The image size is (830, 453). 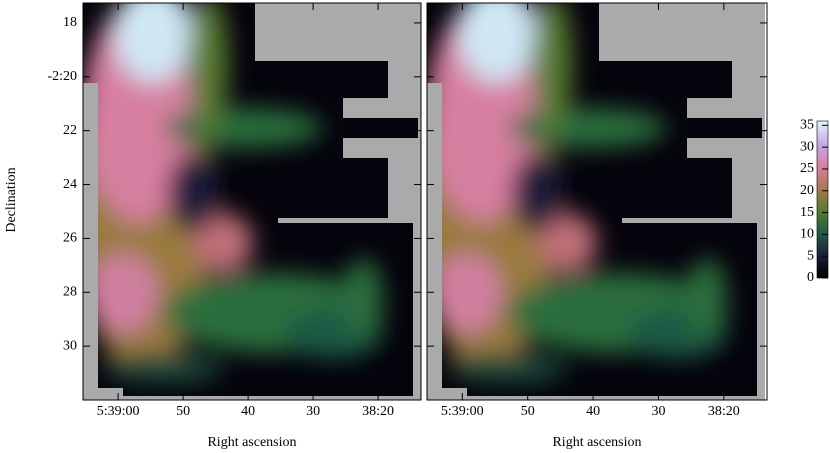 I want to click on y-tick-label: 22, so click(x=70, y=130).